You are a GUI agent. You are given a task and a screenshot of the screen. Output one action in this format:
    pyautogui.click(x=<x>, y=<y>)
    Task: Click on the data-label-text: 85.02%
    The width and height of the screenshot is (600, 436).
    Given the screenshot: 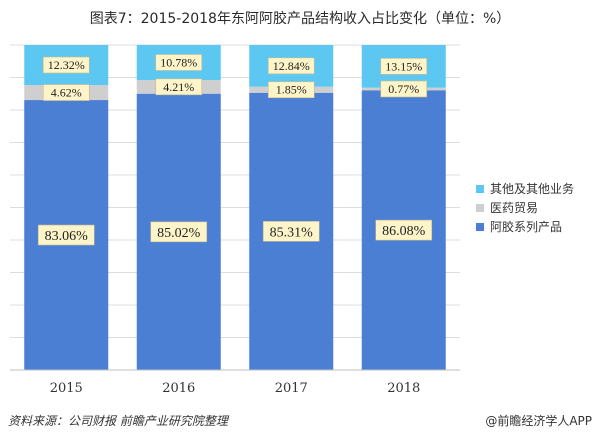 What is the action you would take?
    pyautogui.click(x=179, y=233)
    